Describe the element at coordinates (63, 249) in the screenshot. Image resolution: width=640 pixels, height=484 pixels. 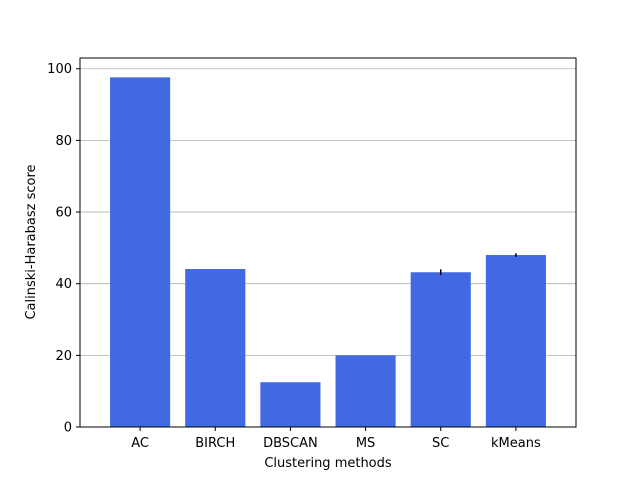
I see `y-axis: 0 20 40 60 80 100` at that location.